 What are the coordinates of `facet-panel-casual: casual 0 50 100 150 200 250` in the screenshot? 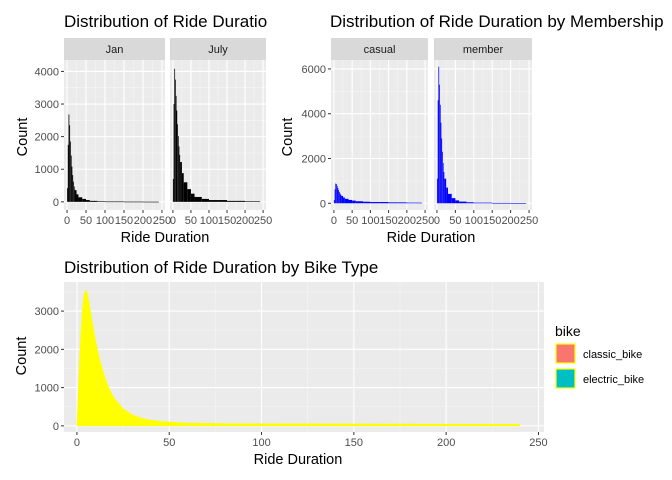 It's located at (382, 132).